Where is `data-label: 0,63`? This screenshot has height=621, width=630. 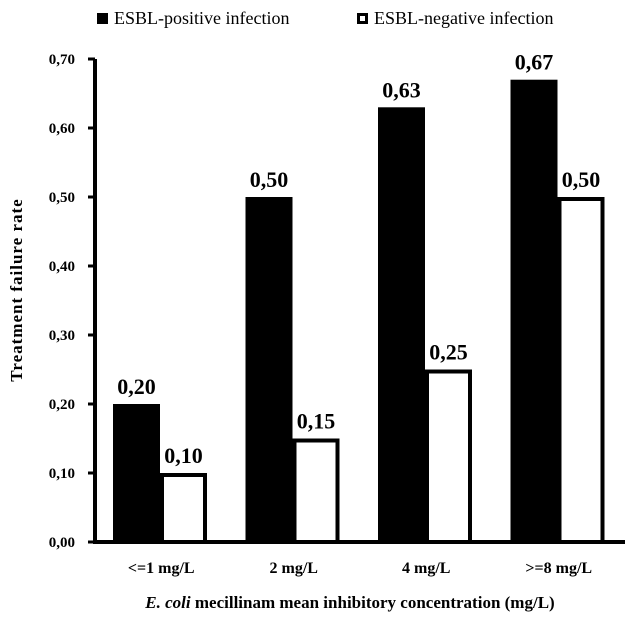 data-label: 0,63 is located at coordinates (401, 89).